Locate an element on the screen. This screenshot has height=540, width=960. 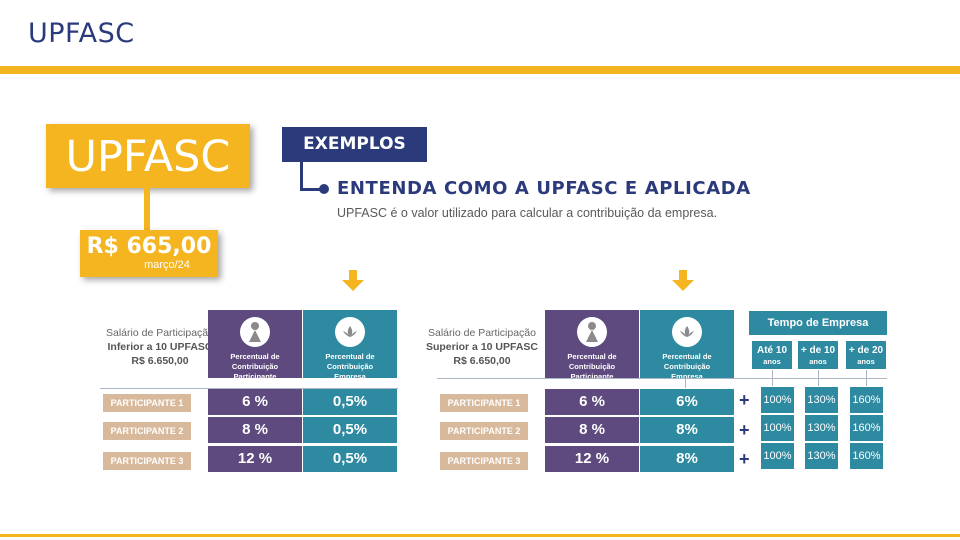
condition-line: Superior a 10 UPFASC is located at coordinates (482, 347).